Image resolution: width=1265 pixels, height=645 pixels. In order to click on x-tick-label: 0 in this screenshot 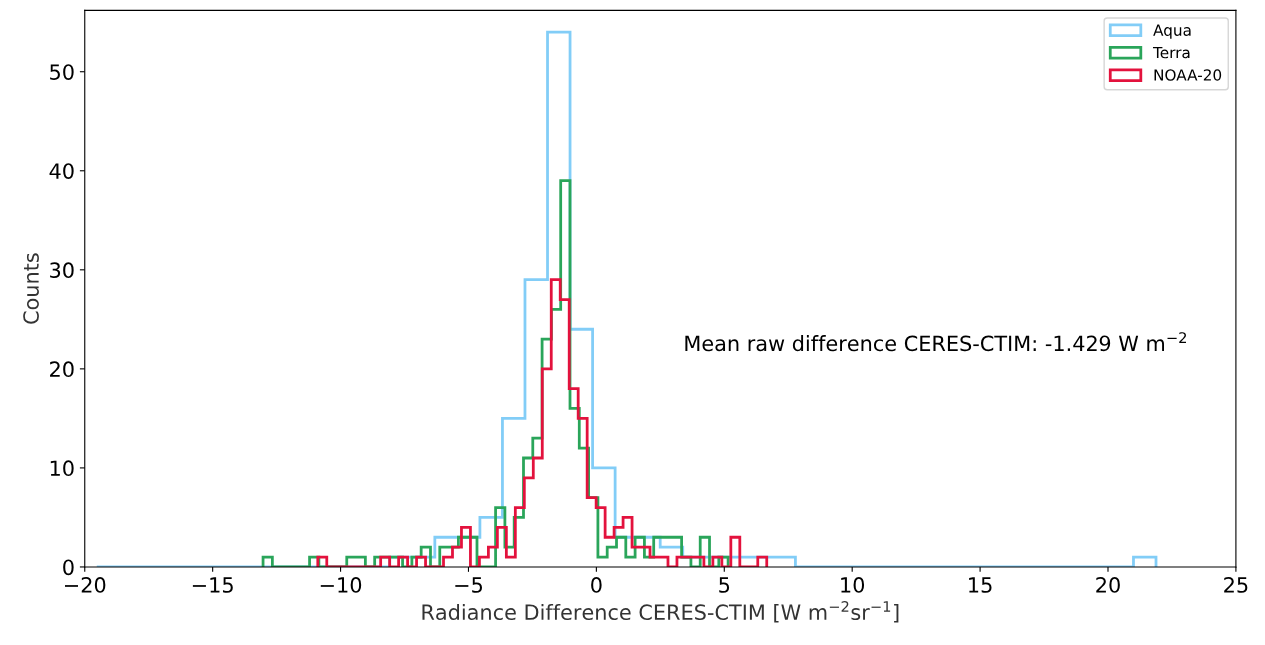, I will do `click(596, 585)`.